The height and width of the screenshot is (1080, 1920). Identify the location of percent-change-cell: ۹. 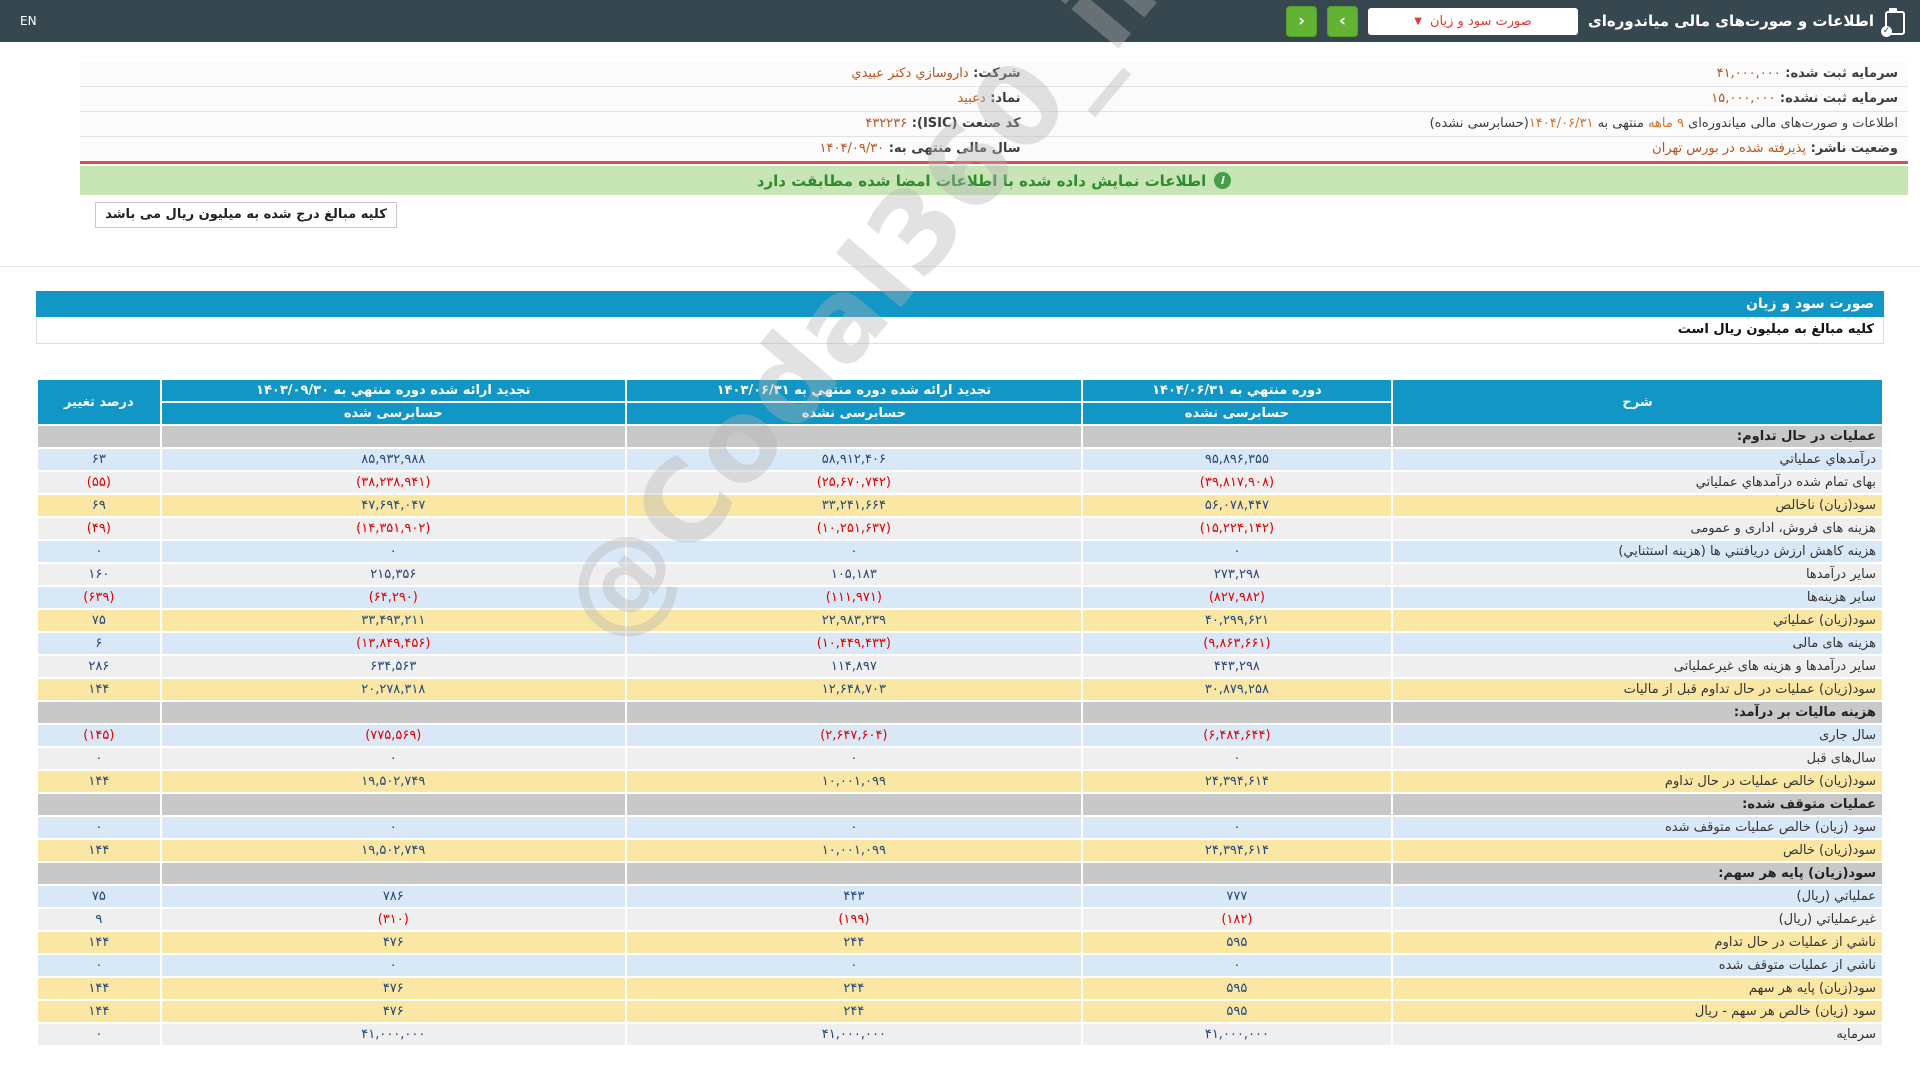
(99, 919).